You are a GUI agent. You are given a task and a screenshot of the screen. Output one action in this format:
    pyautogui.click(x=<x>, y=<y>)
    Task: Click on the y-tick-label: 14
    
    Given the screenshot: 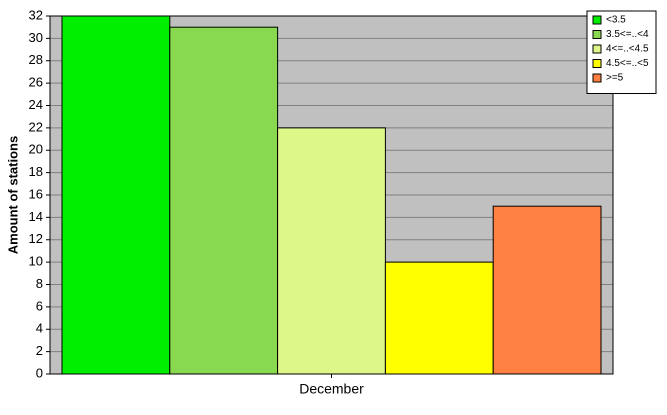 What is the action you would take?
    pyautogui.click(x=36, y=216)
    